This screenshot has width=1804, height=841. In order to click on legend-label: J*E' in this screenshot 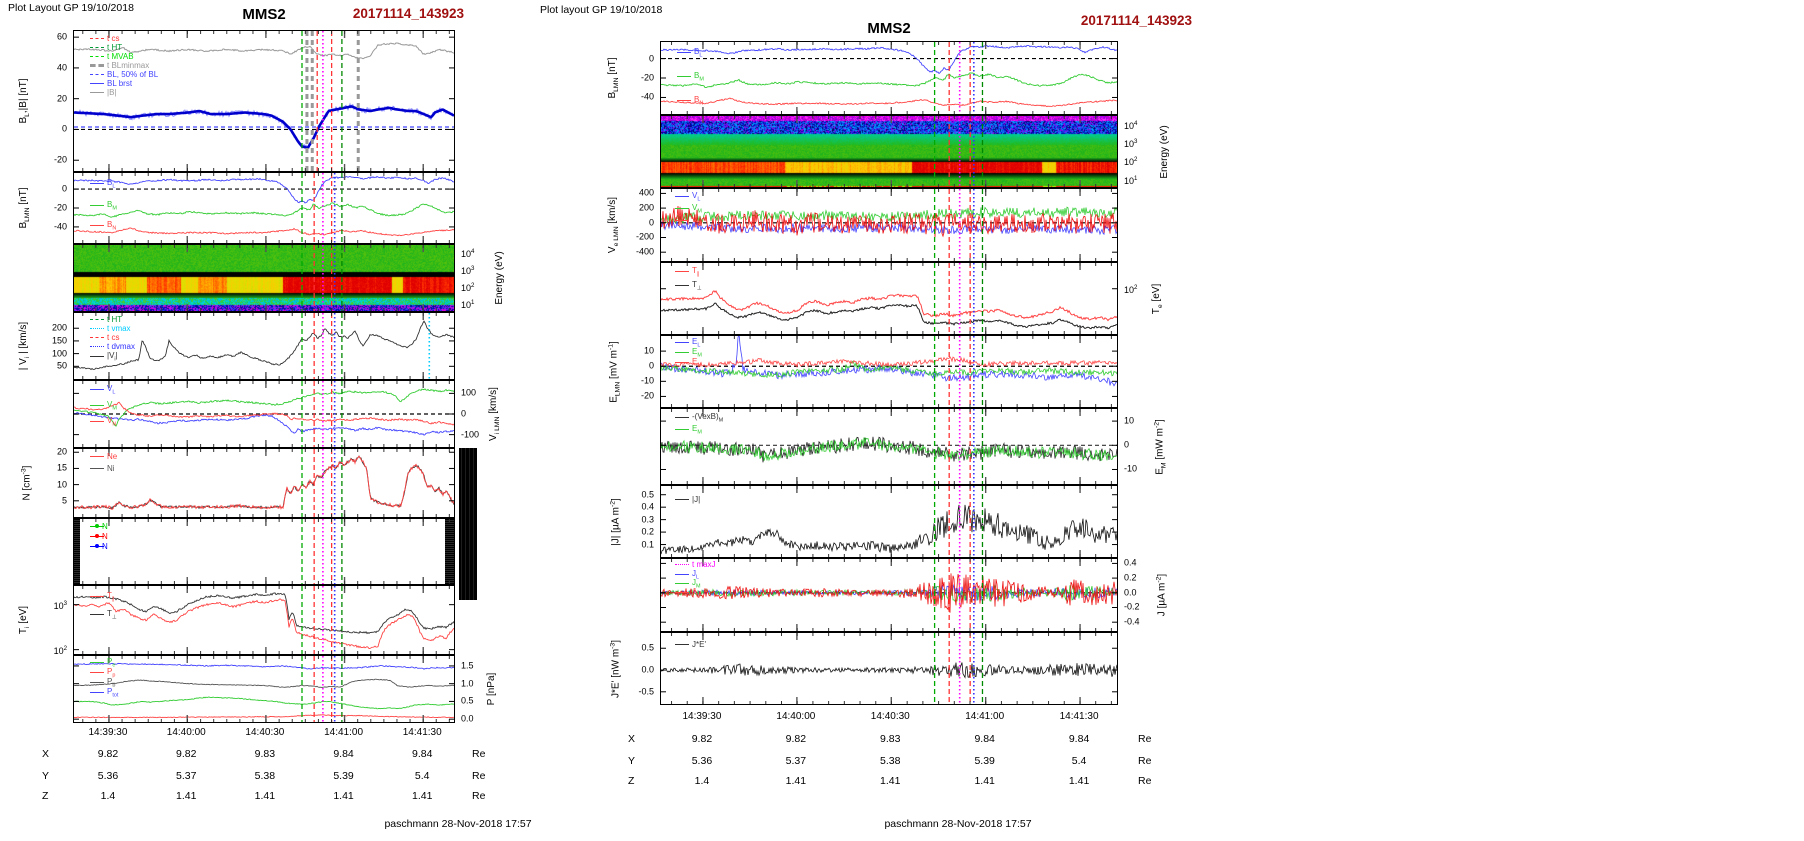, I will do `click(699, 644)`.